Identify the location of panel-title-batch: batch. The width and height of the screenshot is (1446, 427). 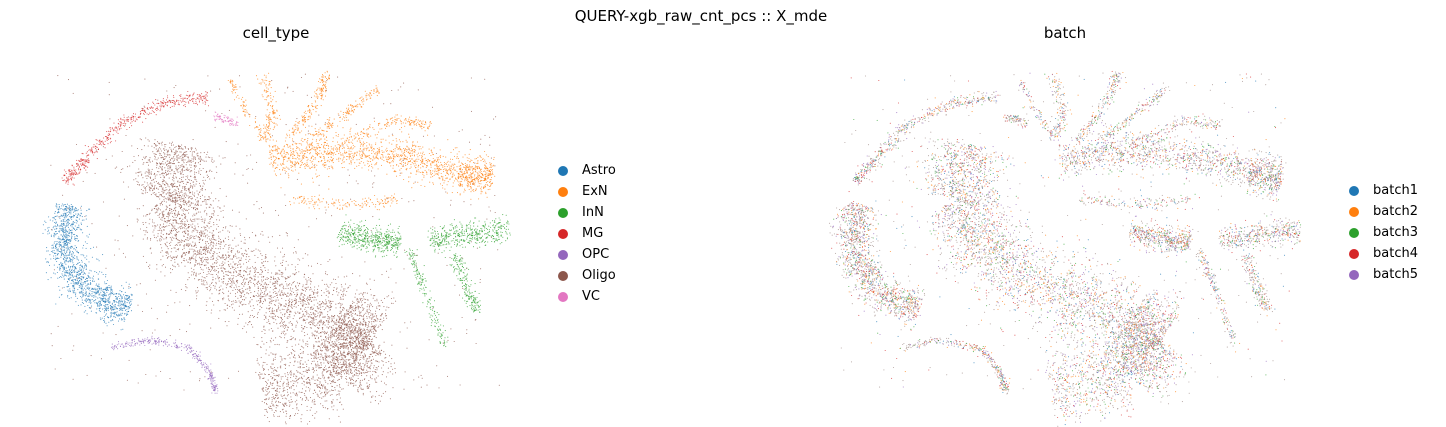
(1065, 33).